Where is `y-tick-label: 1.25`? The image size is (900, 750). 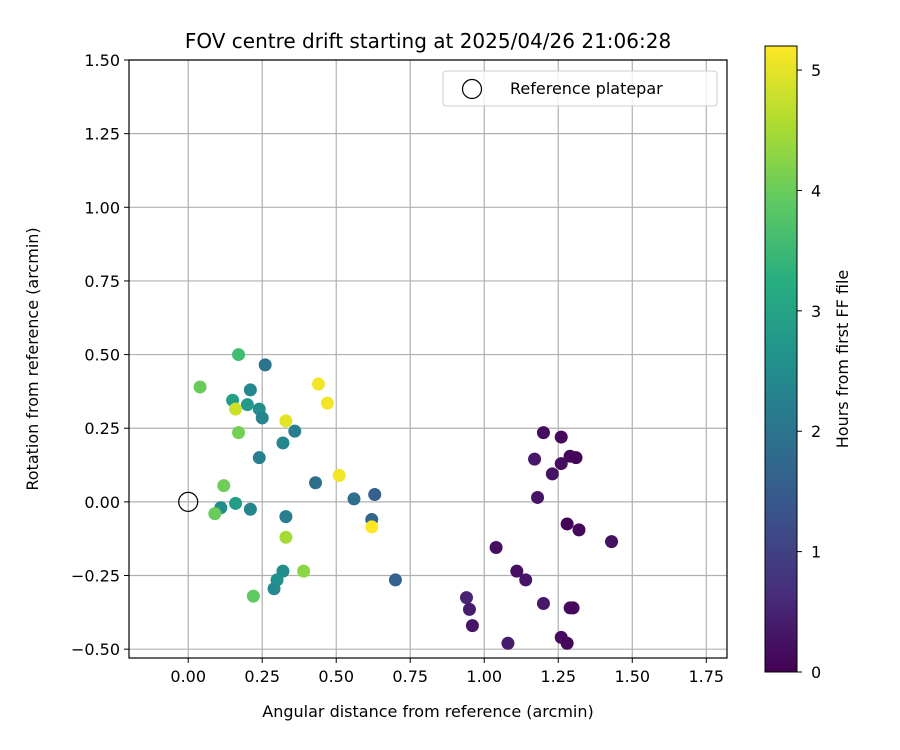
y-tick-label: 1.25 is located at coordinates (102, 134).